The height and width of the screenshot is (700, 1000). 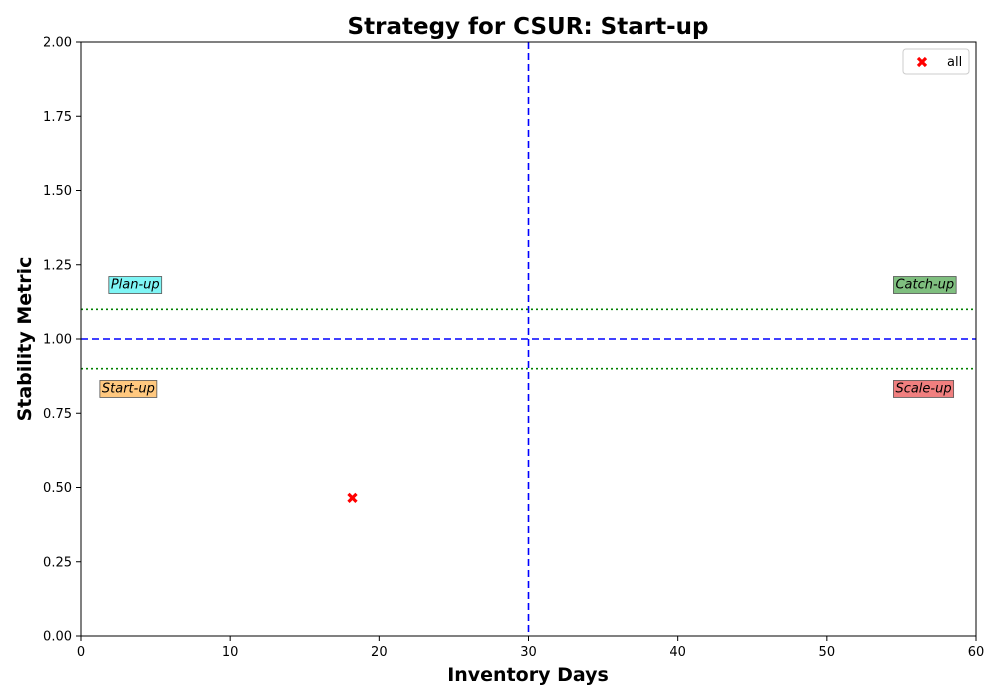 I want to click on quadrant-label-scale-up: Scale-up, so click(x=923, y=388).